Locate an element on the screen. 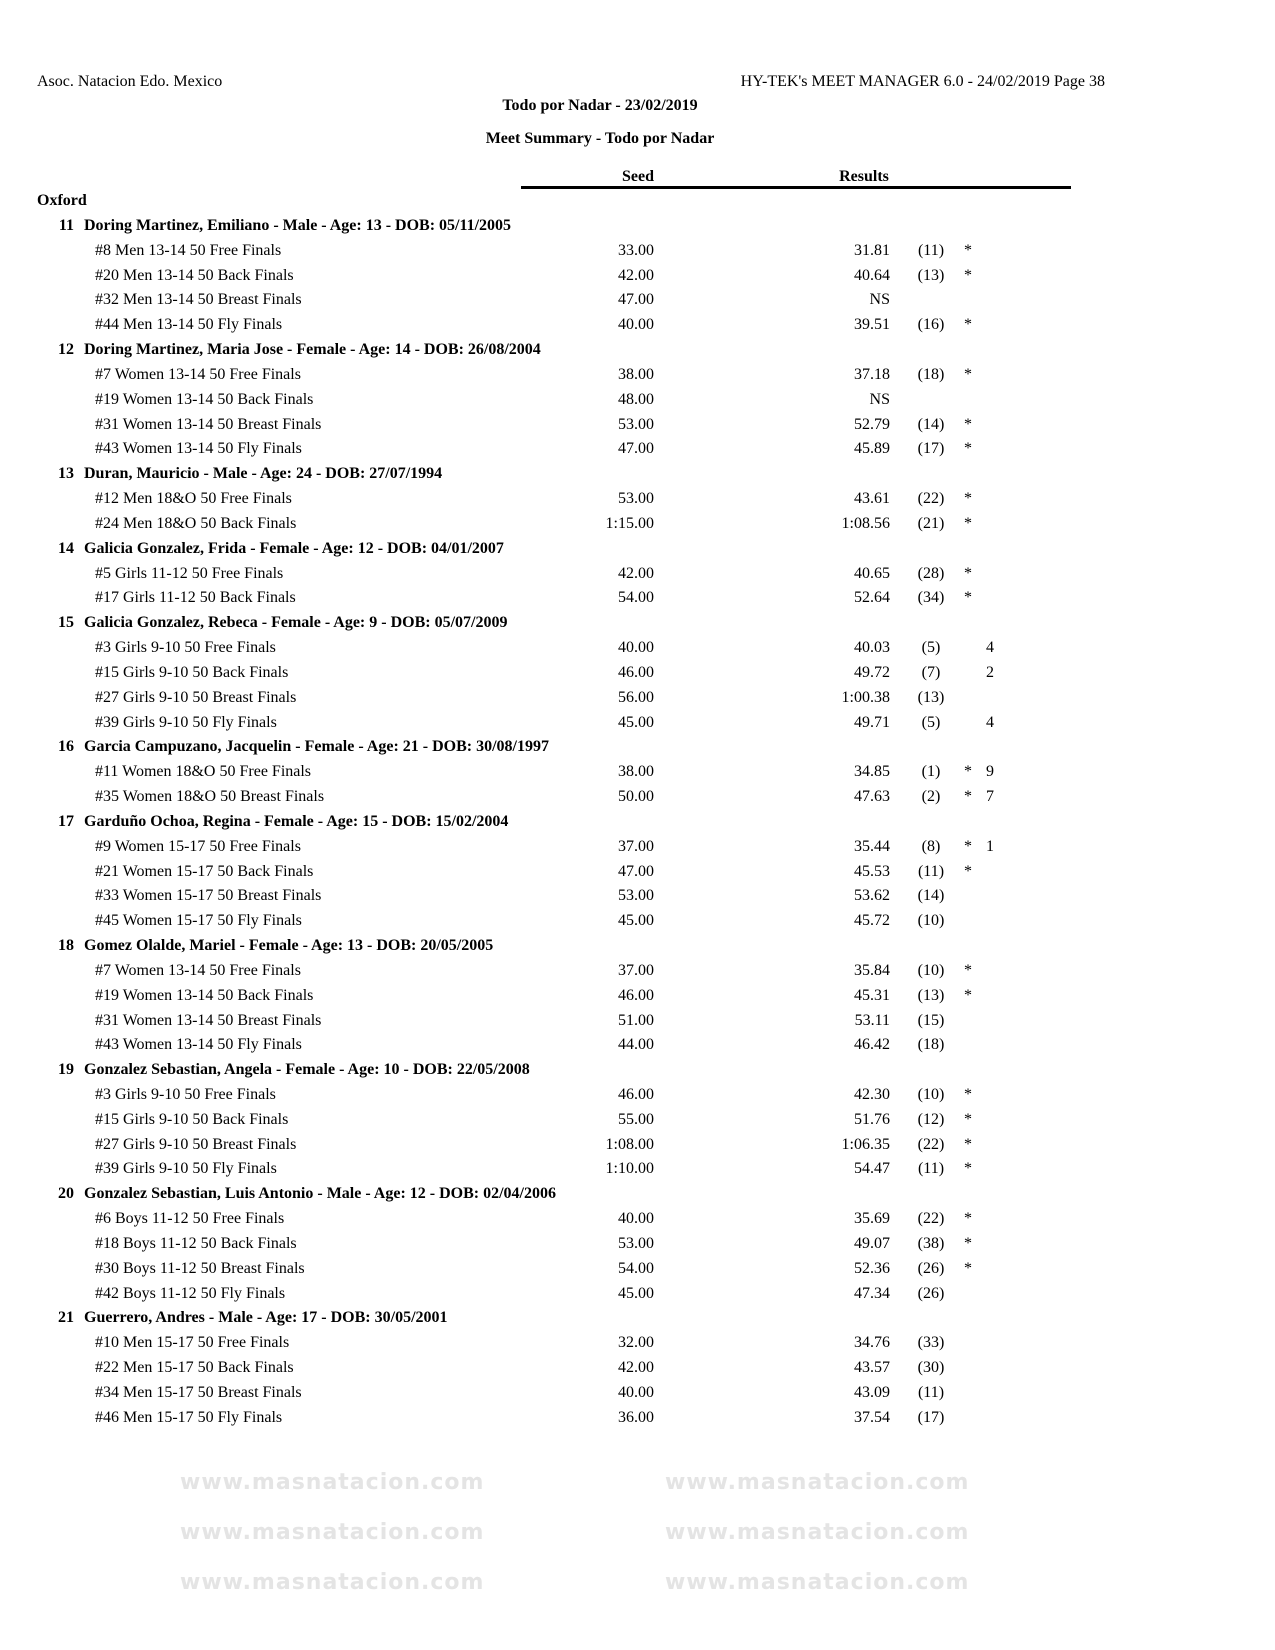 Image resolution: width=1275 pixels, height=1650 pixels. place: (18) is located at coordinates (931, 374).